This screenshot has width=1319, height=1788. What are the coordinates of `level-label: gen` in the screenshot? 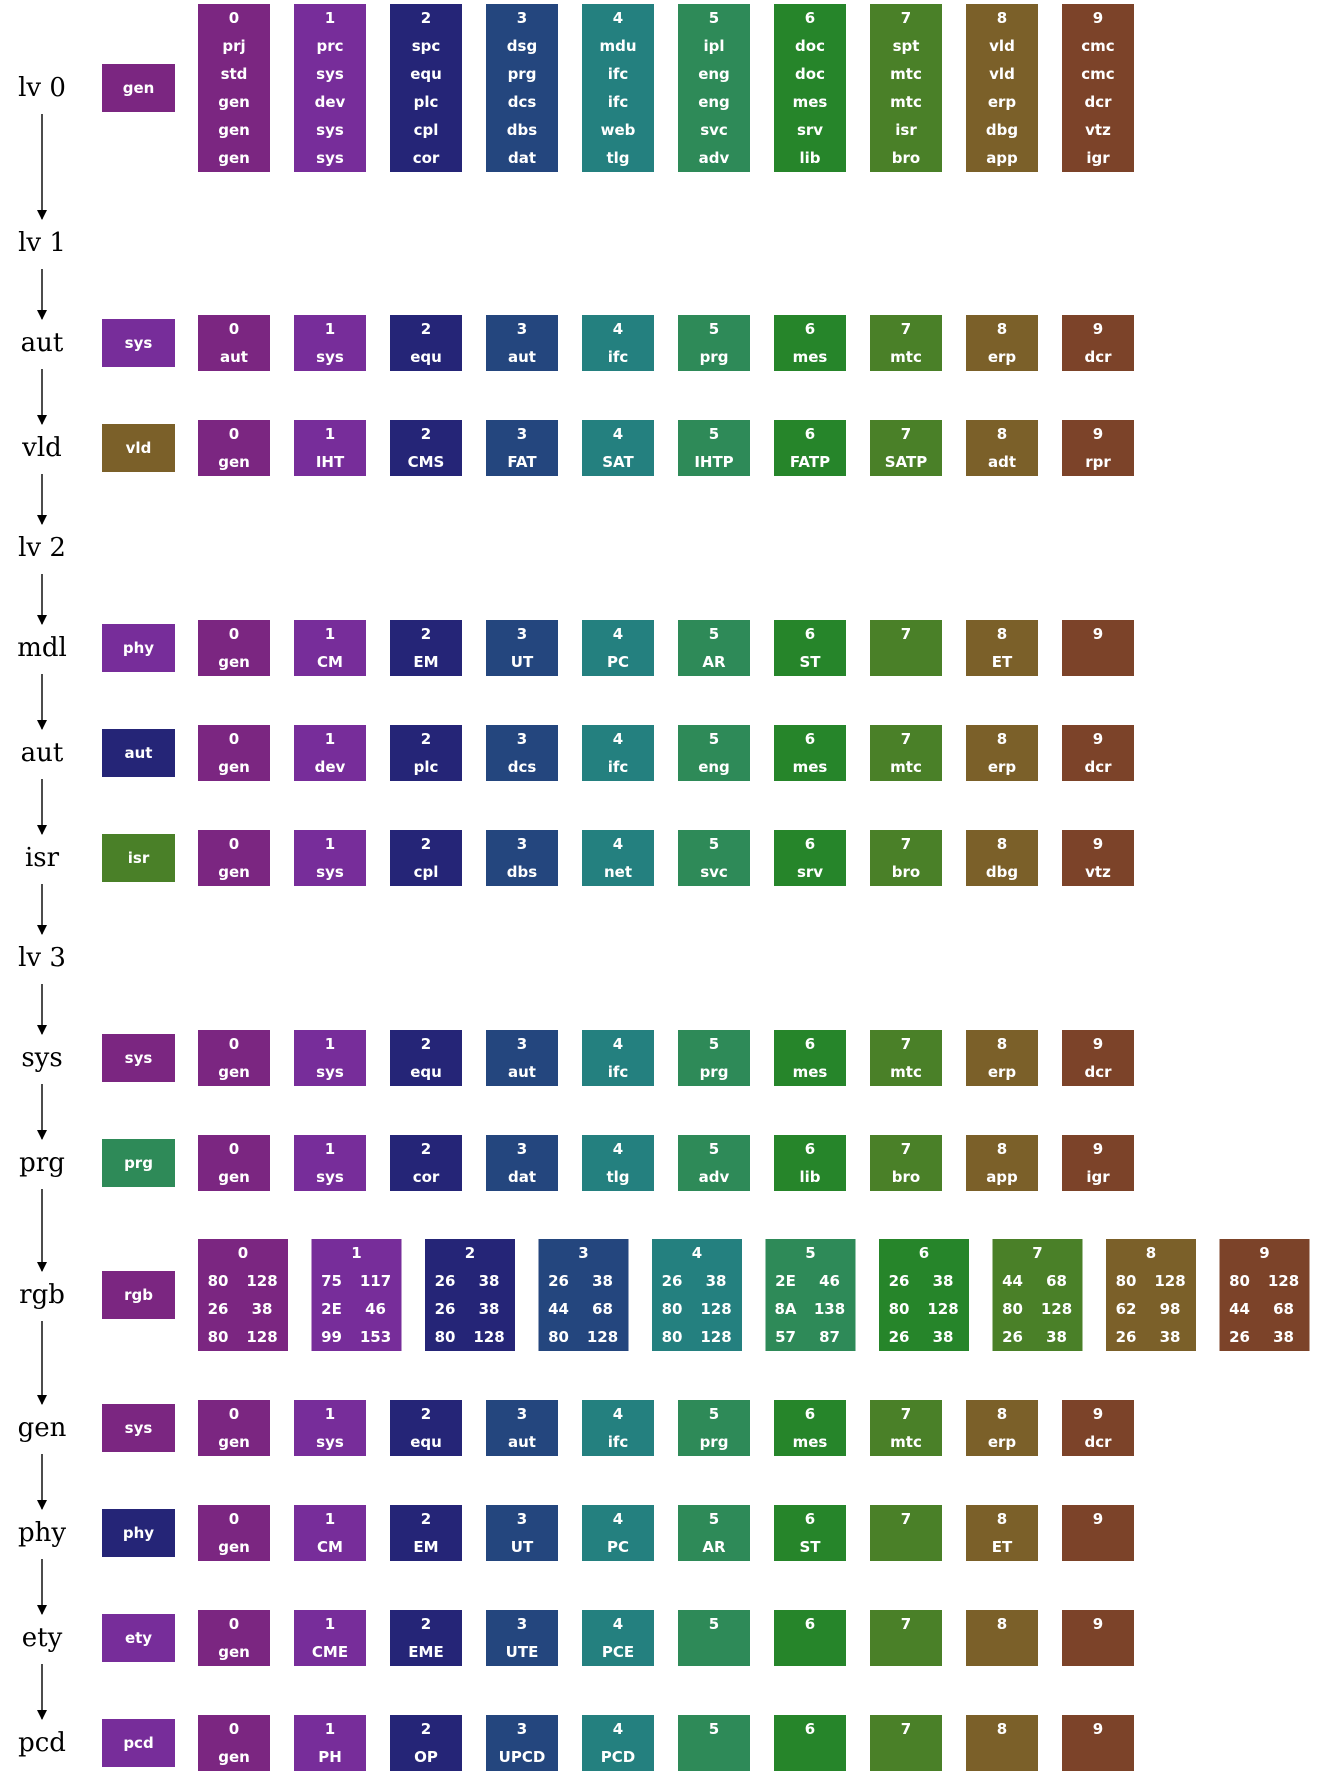 It's located at (42, 1428).